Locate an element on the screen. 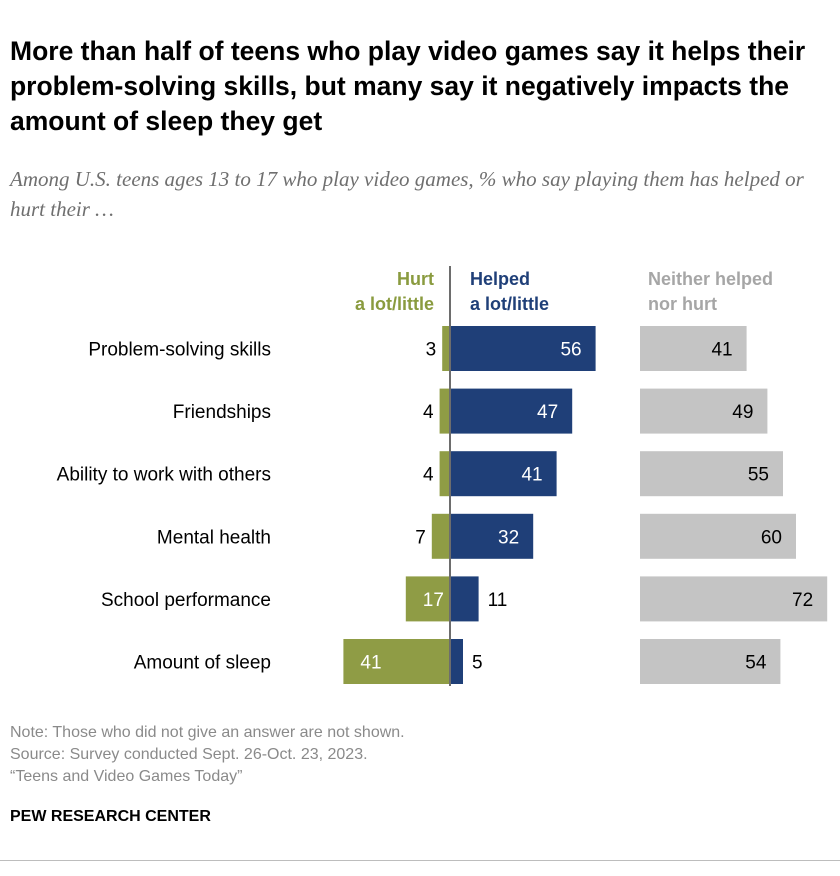  helped-header-line-1: Helped is located at coordinates (500, 279).